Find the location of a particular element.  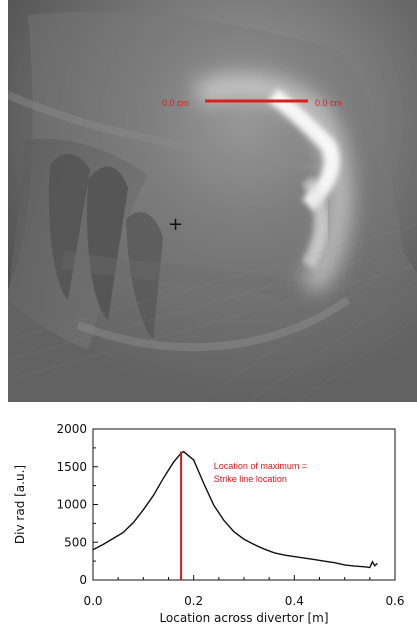

lower-glow-curve is located at coordinates (213, 324).